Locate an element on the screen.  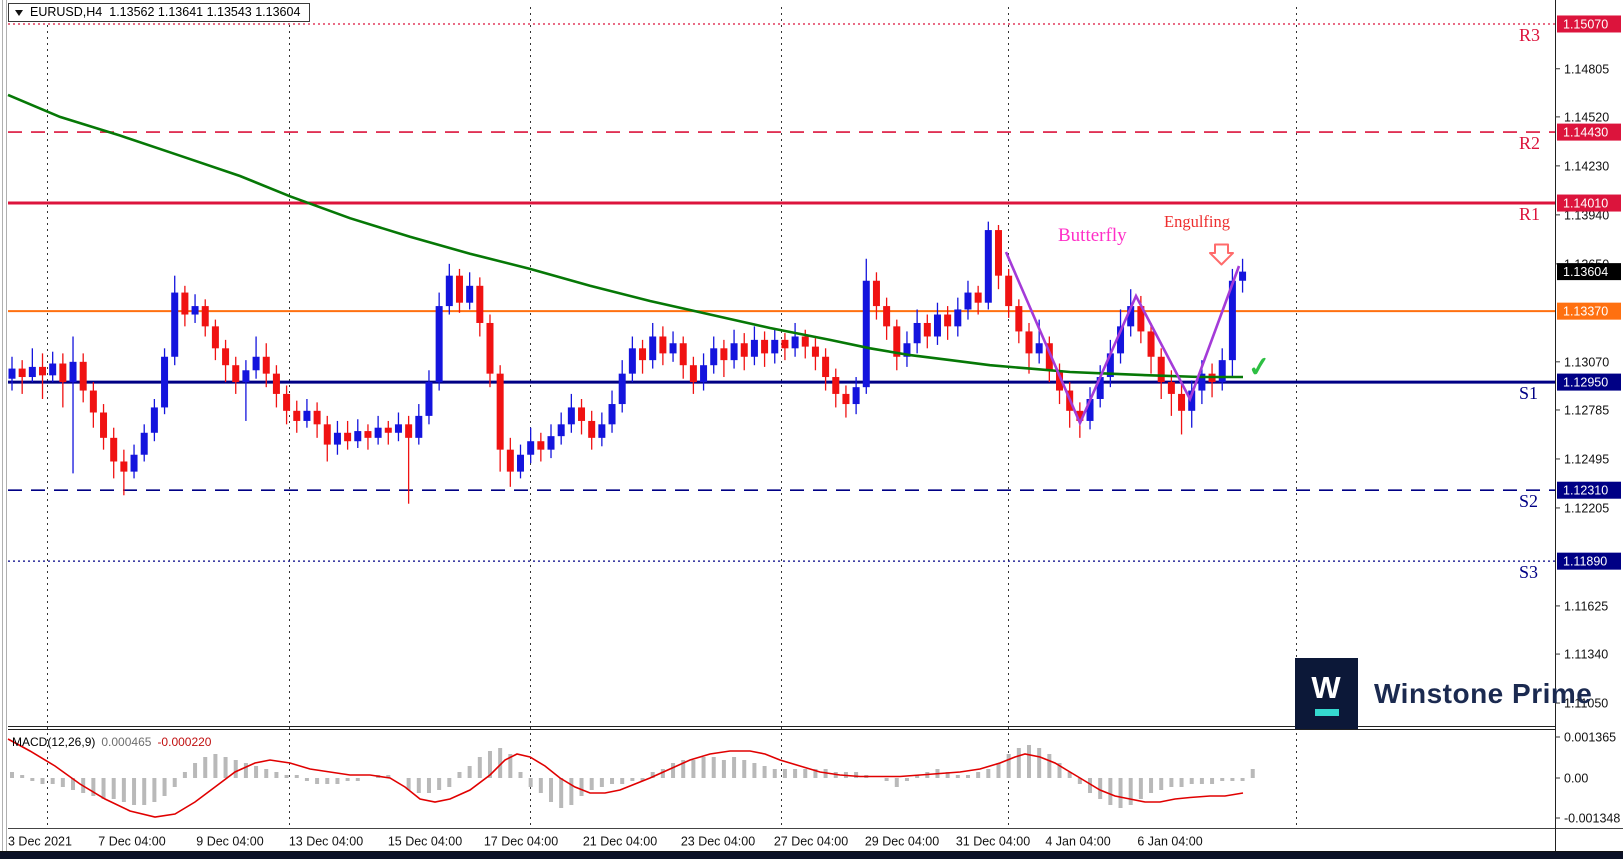
macd-scale-label: 0.001365 is located at coordinates (1590, 738).